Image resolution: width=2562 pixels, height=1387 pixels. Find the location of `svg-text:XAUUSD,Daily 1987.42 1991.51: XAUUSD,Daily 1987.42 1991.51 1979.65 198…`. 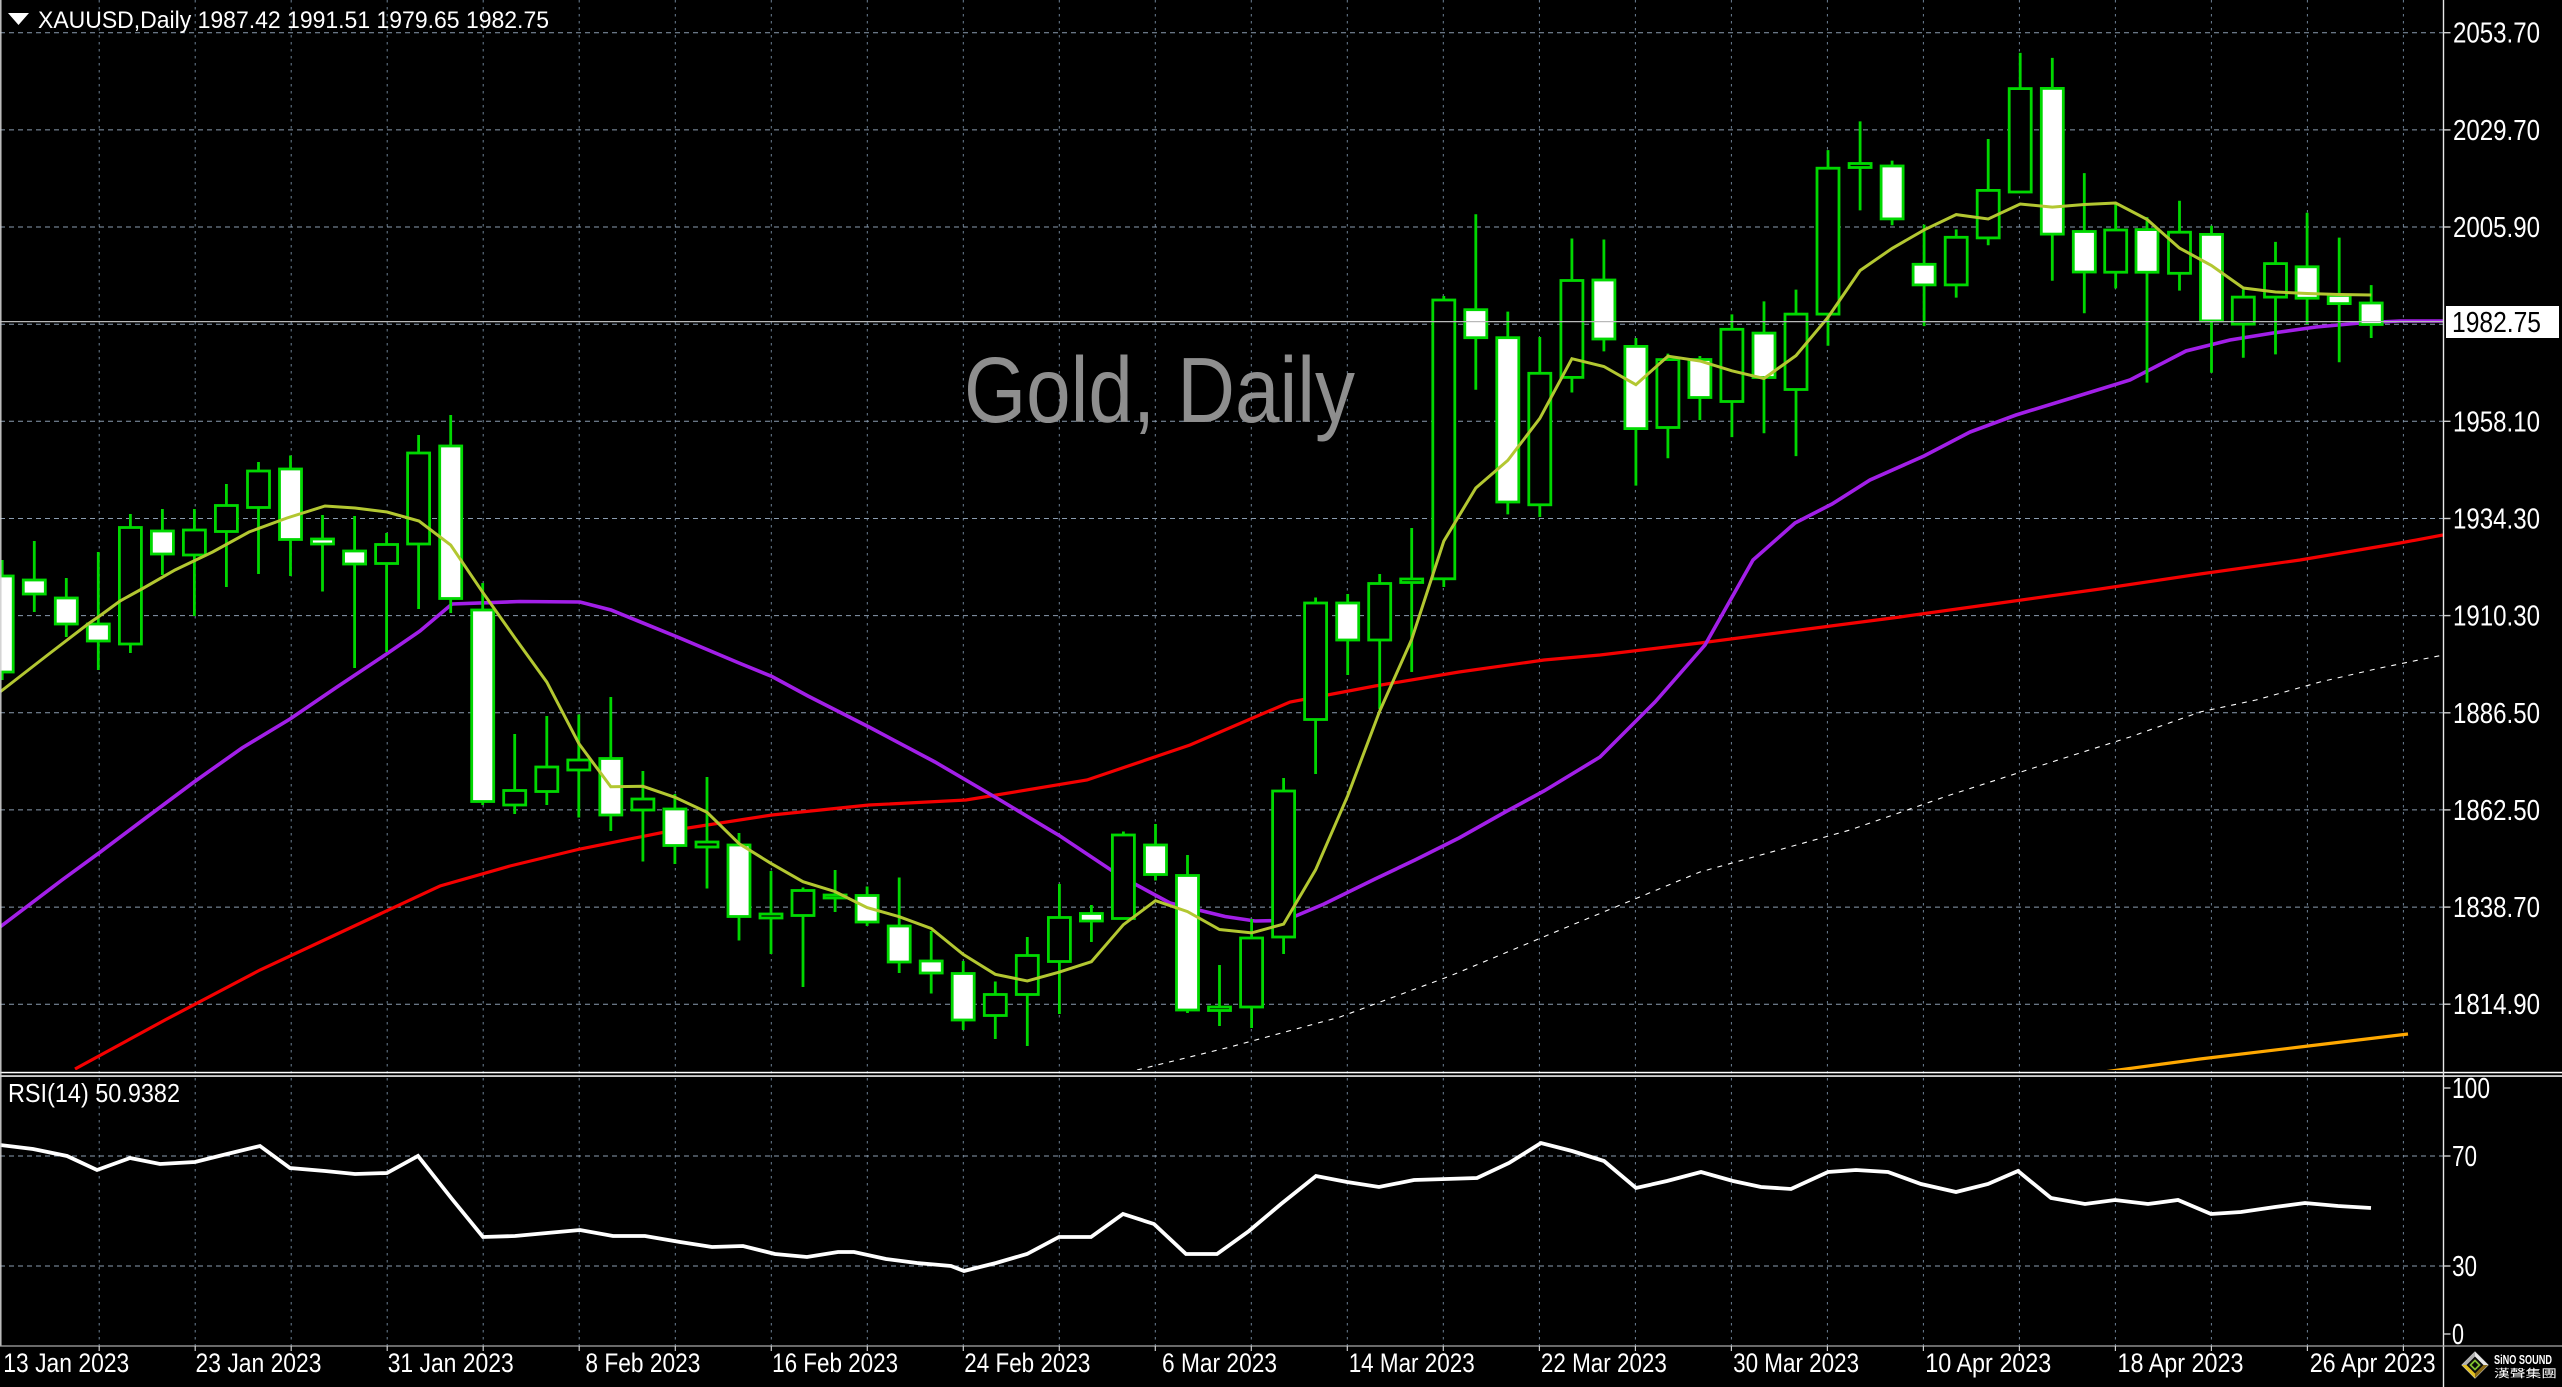

svg-text:XAUUSD,Daily 1987.42 1991.51: XAUUSD,Daily 1987.42 1991.51 1979.65 198… is located at coordinates (293, 20).